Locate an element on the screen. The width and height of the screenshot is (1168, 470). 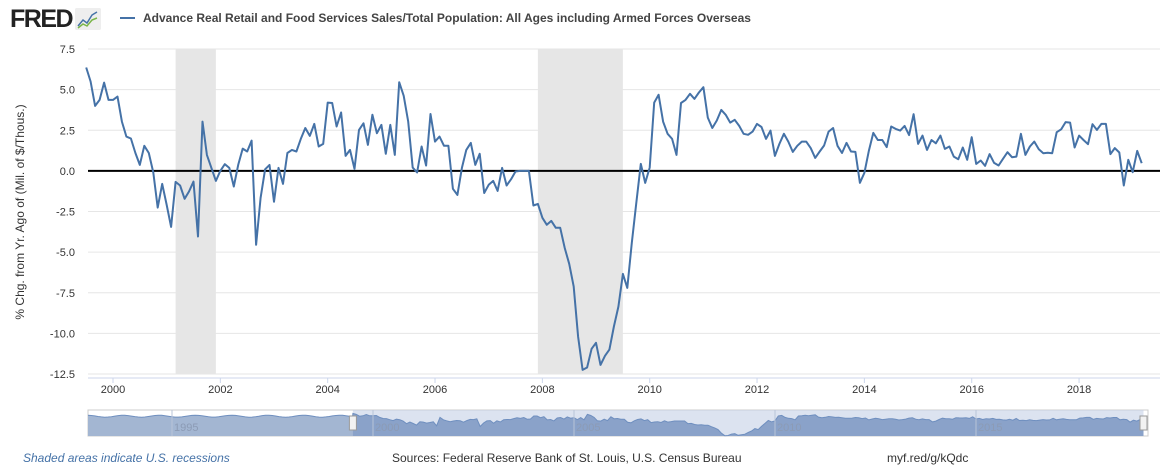
navigator-handle-right is located at coordinates (1143, 423).